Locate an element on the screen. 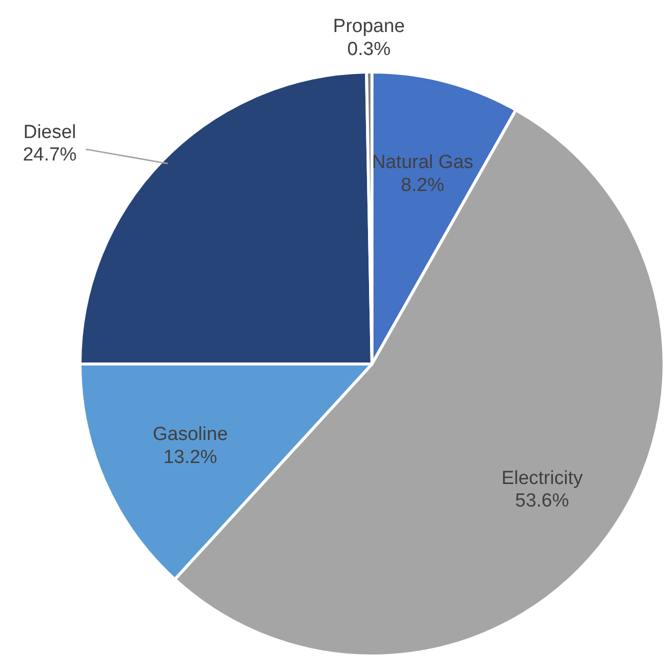  data-label: 0.3% is located at coordinates (369, 49).